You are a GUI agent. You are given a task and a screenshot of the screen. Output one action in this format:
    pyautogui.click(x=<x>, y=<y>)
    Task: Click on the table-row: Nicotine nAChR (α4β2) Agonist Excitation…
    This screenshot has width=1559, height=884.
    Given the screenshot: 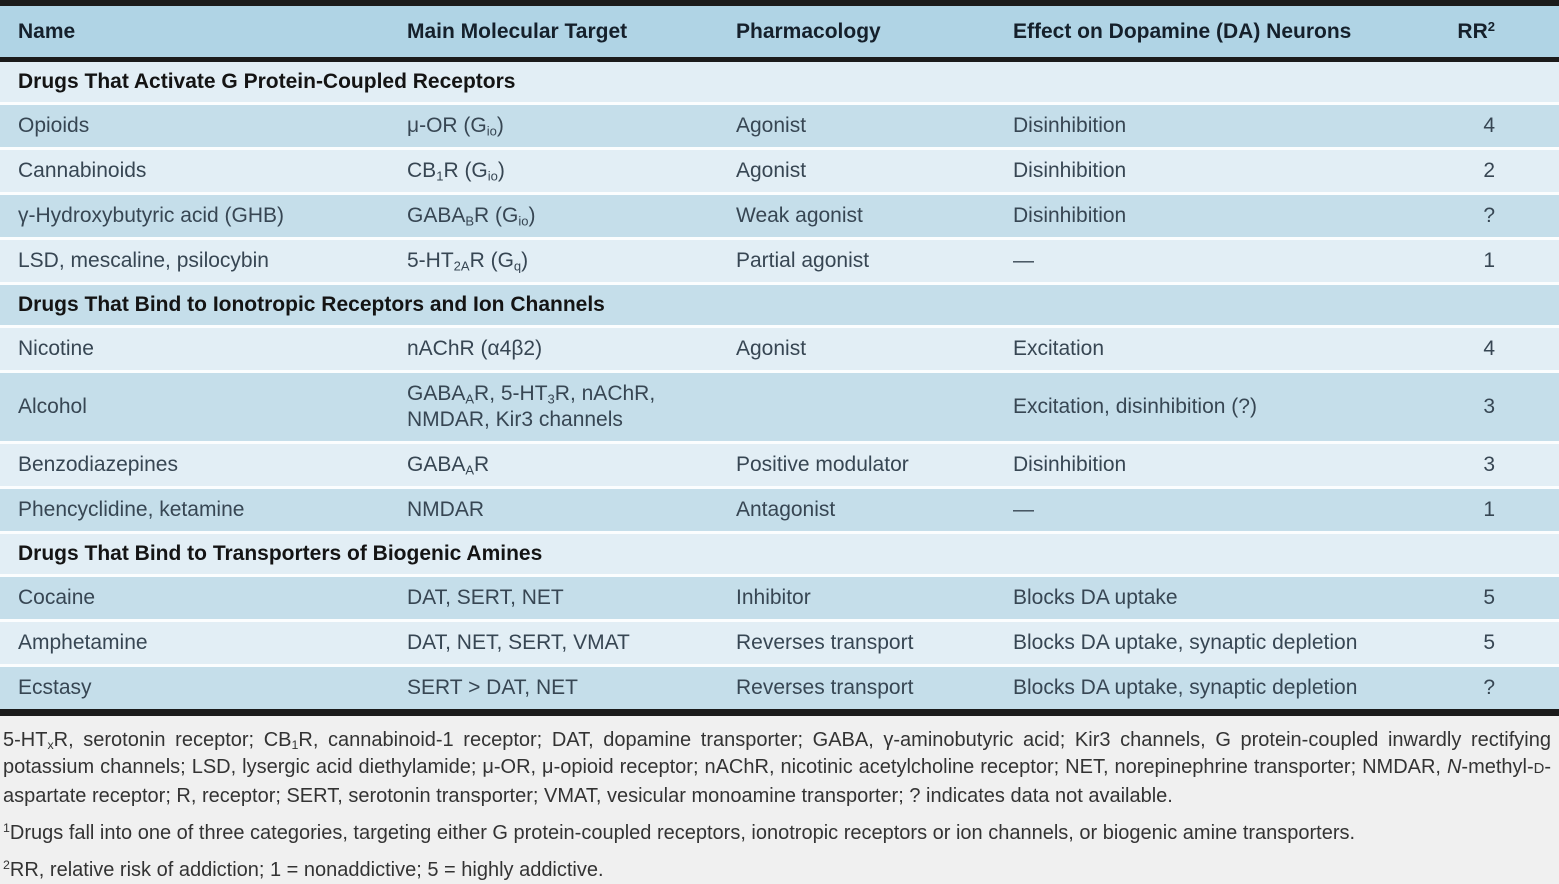 What is the action you would take?
    pyautogui.click(x=779, y=350)
    